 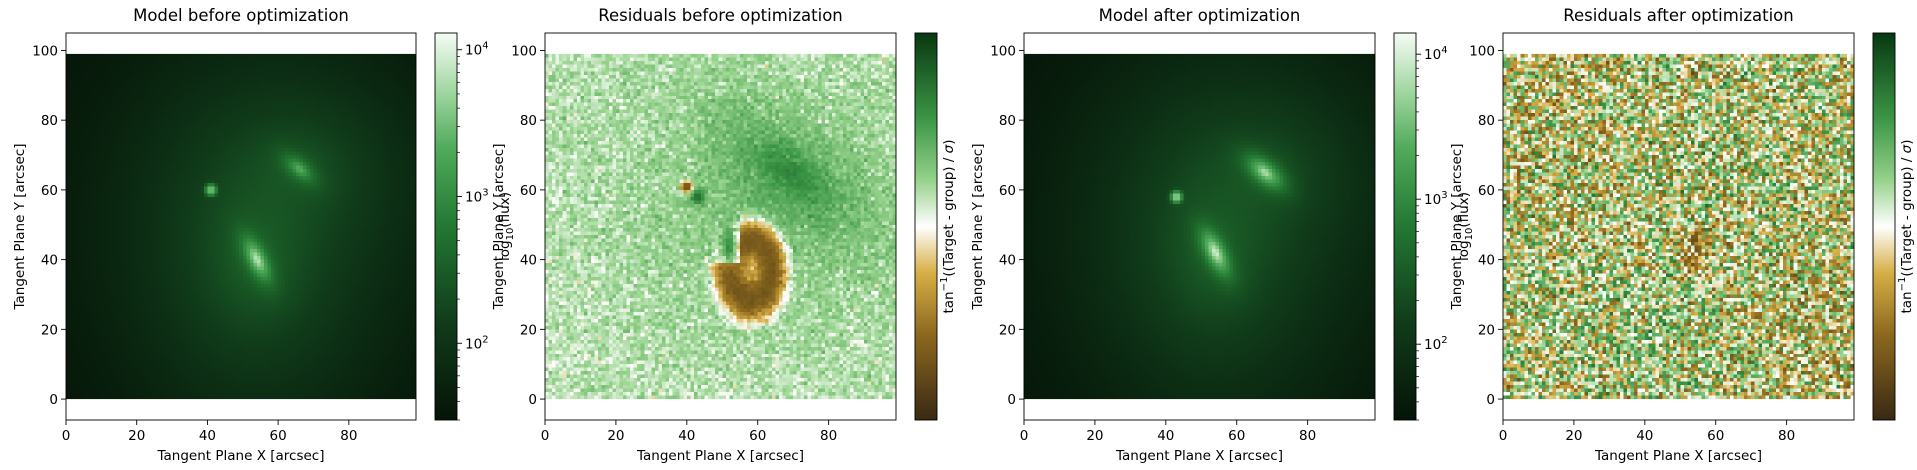 What do you see at coordinates (1678, 15) in the screenshot?
I see `panel-title: Residuals after optimization` at bounding box center [1678, 15].